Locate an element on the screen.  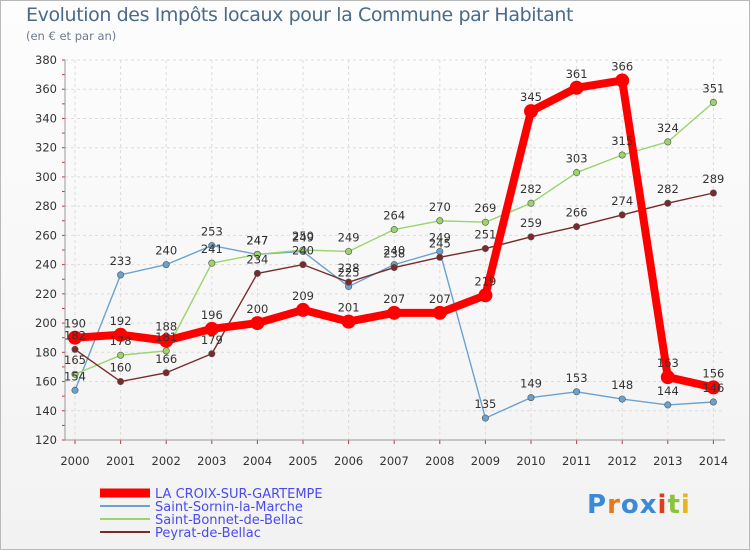
data-label: 264 is located at coordinates (394, 216).